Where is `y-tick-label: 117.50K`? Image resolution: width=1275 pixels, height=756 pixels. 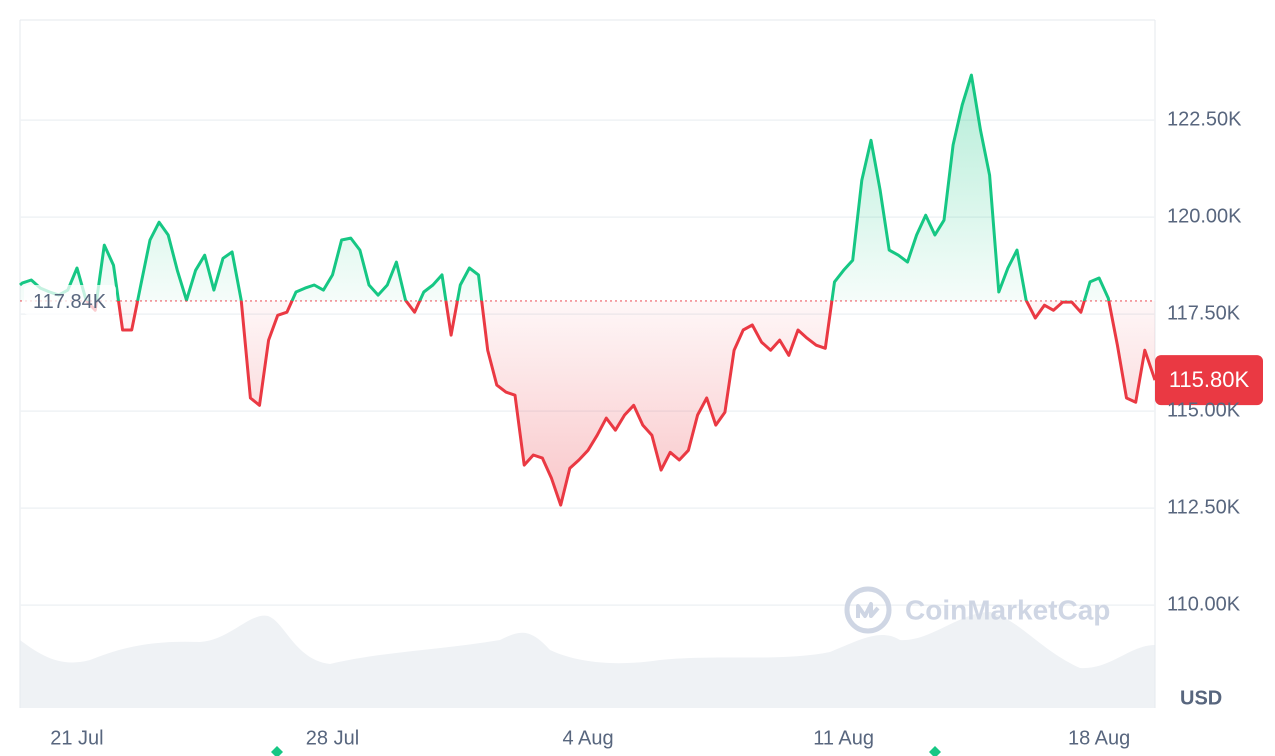
y-tick-label: 117.50K is located at coordinates (1204, 313).